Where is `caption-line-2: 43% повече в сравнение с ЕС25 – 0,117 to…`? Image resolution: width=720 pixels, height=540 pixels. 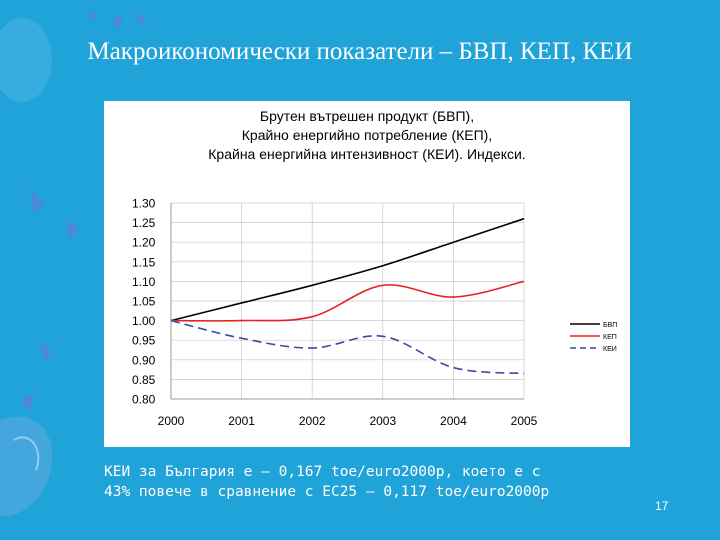
caption-line-2: 43% повече в сравнение с ЕС25 – 0,117 to… is located at coordinates (327, 492).